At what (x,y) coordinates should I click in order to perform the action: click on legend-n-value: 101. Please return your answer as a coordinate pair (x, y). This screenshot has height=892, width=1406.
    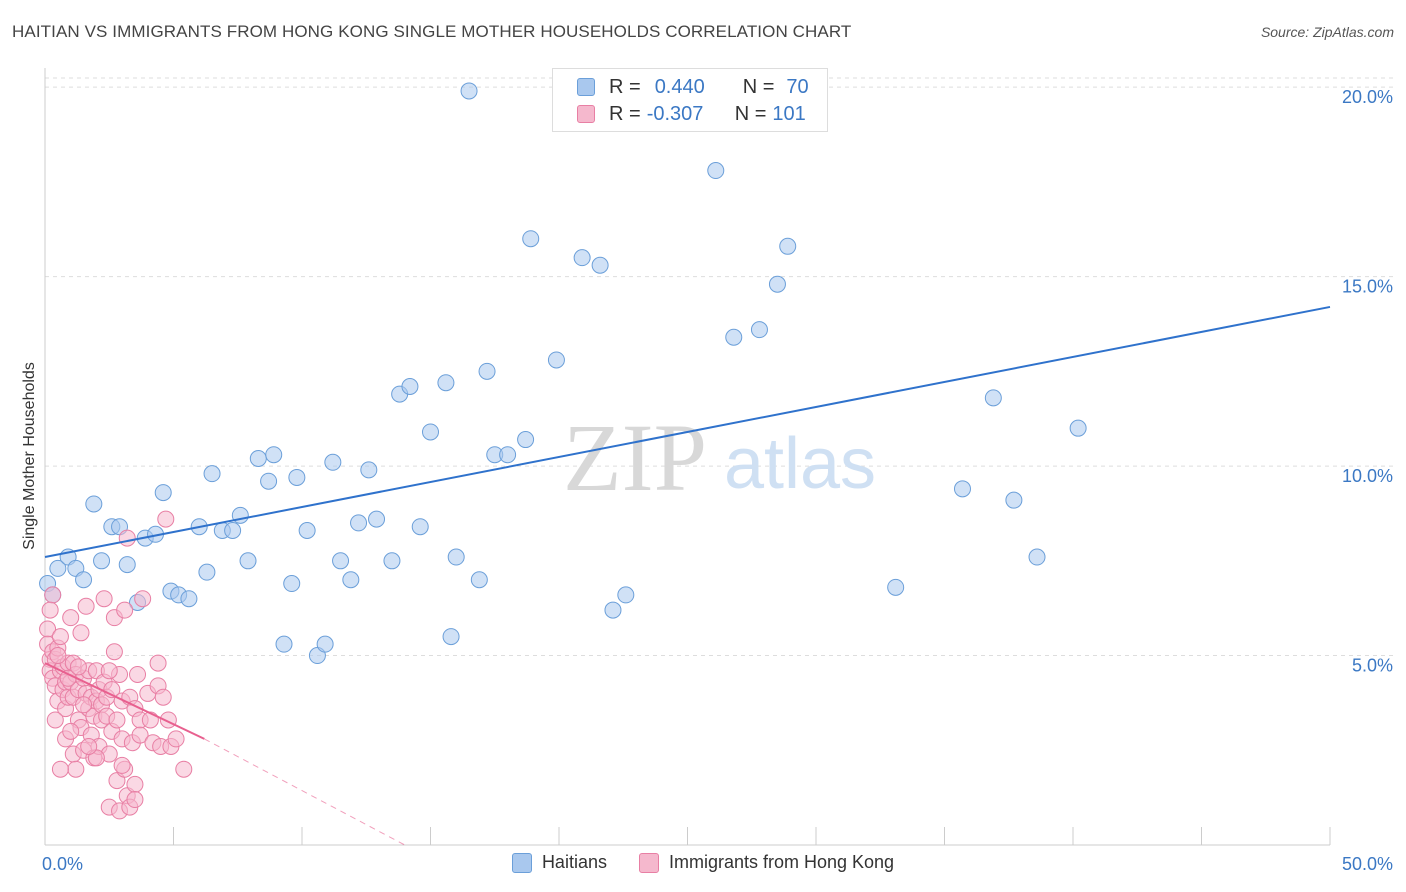
    Looking at the image, I should click on (789, 113).